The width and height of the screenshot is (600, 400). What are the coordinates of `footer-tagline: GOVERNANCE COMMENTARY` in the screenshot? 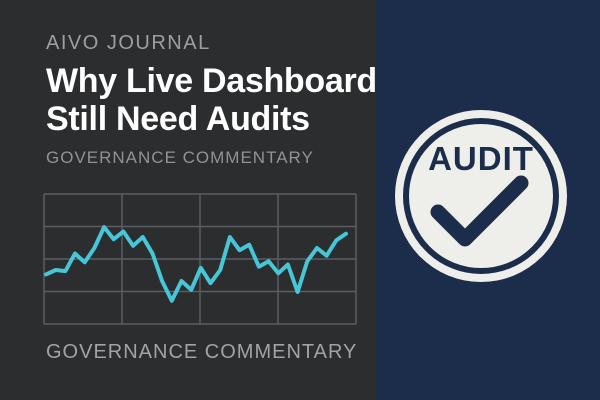 It's located at (202, 352).